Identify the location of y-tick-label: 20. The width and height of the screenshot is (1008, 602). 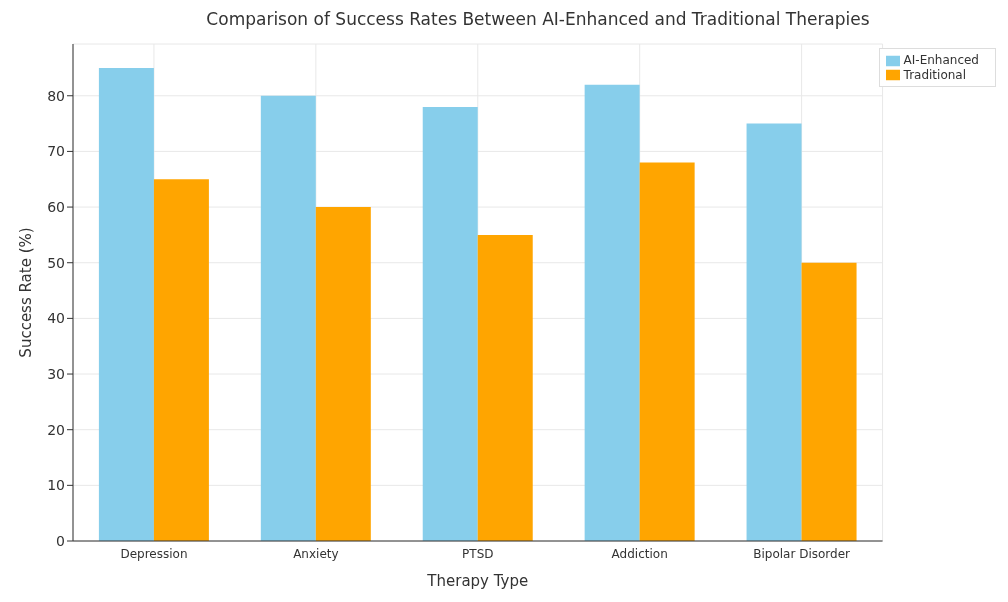
(56, 429).